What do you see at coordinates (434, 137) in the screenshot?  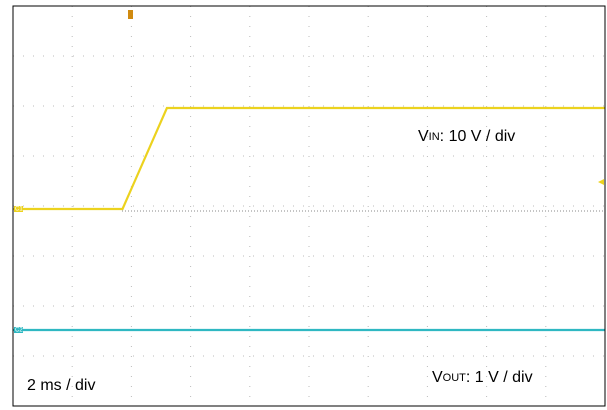 I see `vin-sub: IN` at bounding box center [434, 137].